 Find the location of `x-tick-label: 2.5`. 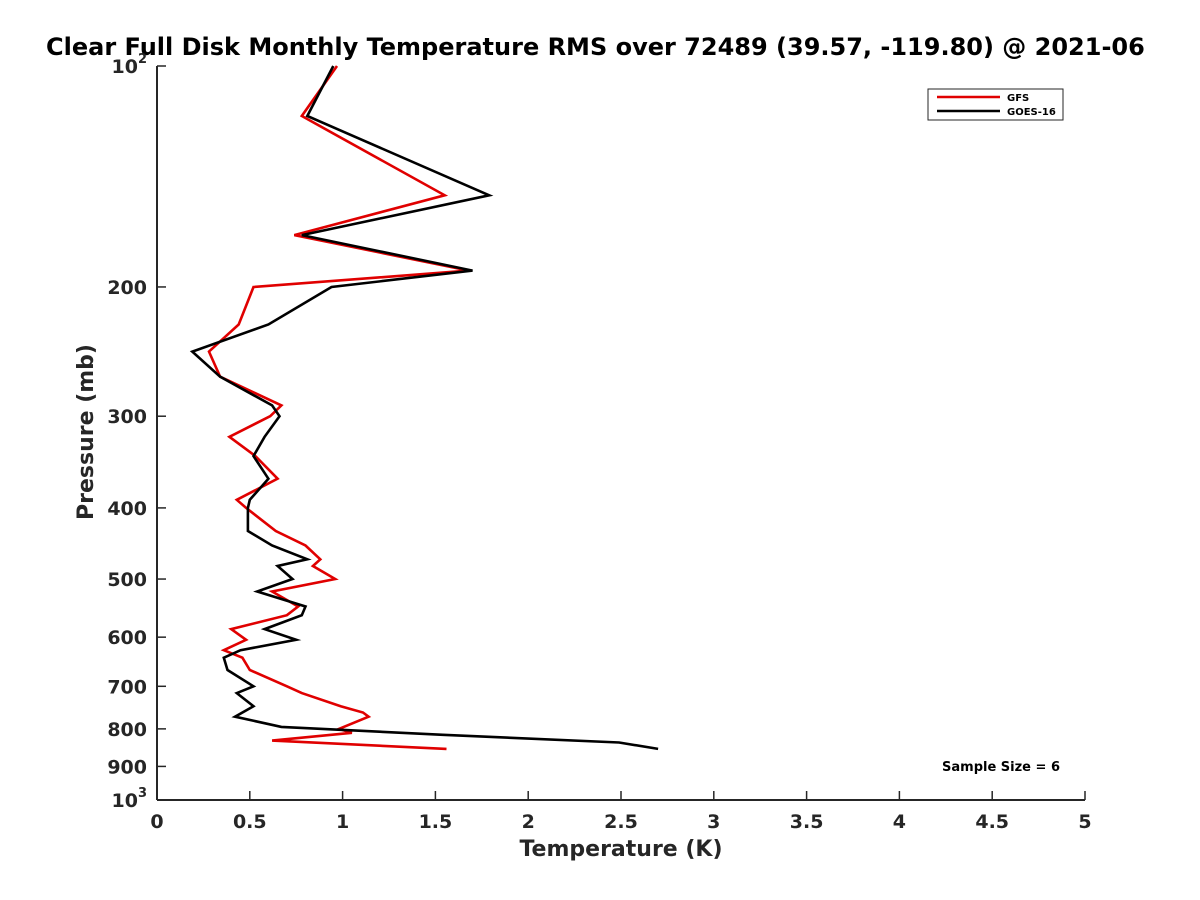

x-tick-label: 2.5 is located at coordinates (621, 822).